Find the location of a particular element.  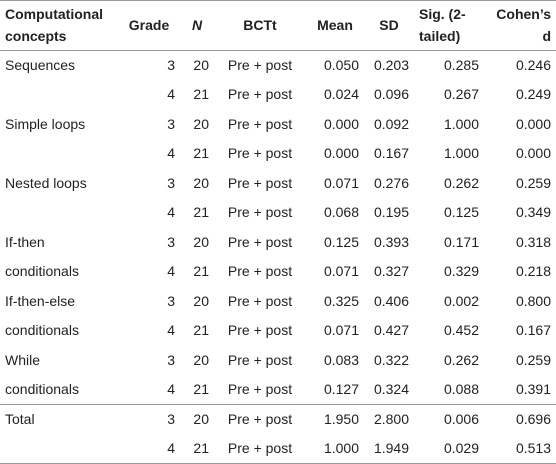

cell-sd: 0.322 is located at coordinates (391, 359).